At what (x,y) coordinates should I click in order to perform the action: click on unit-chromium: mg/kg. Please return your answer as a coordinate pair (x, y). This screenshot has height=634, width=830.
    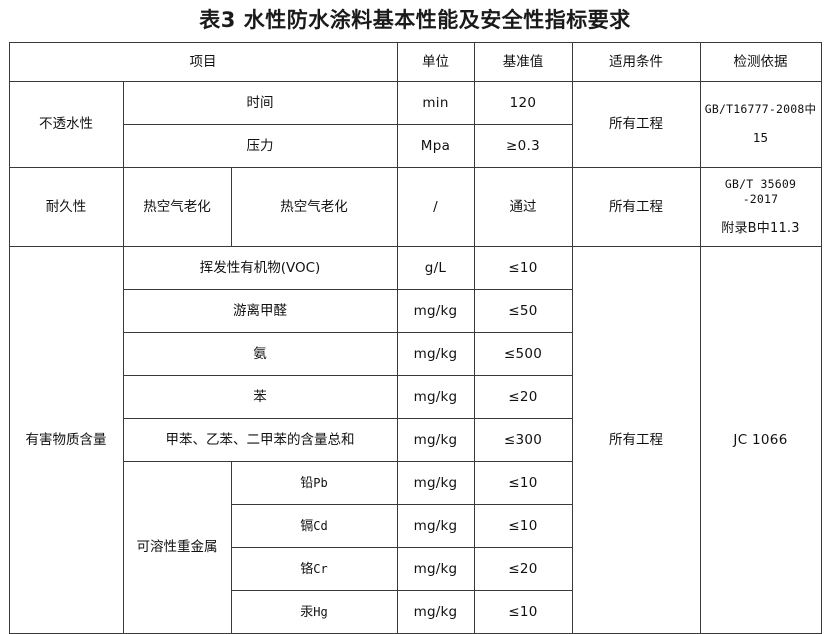
    Looking at the image, I should click on (435, 569).